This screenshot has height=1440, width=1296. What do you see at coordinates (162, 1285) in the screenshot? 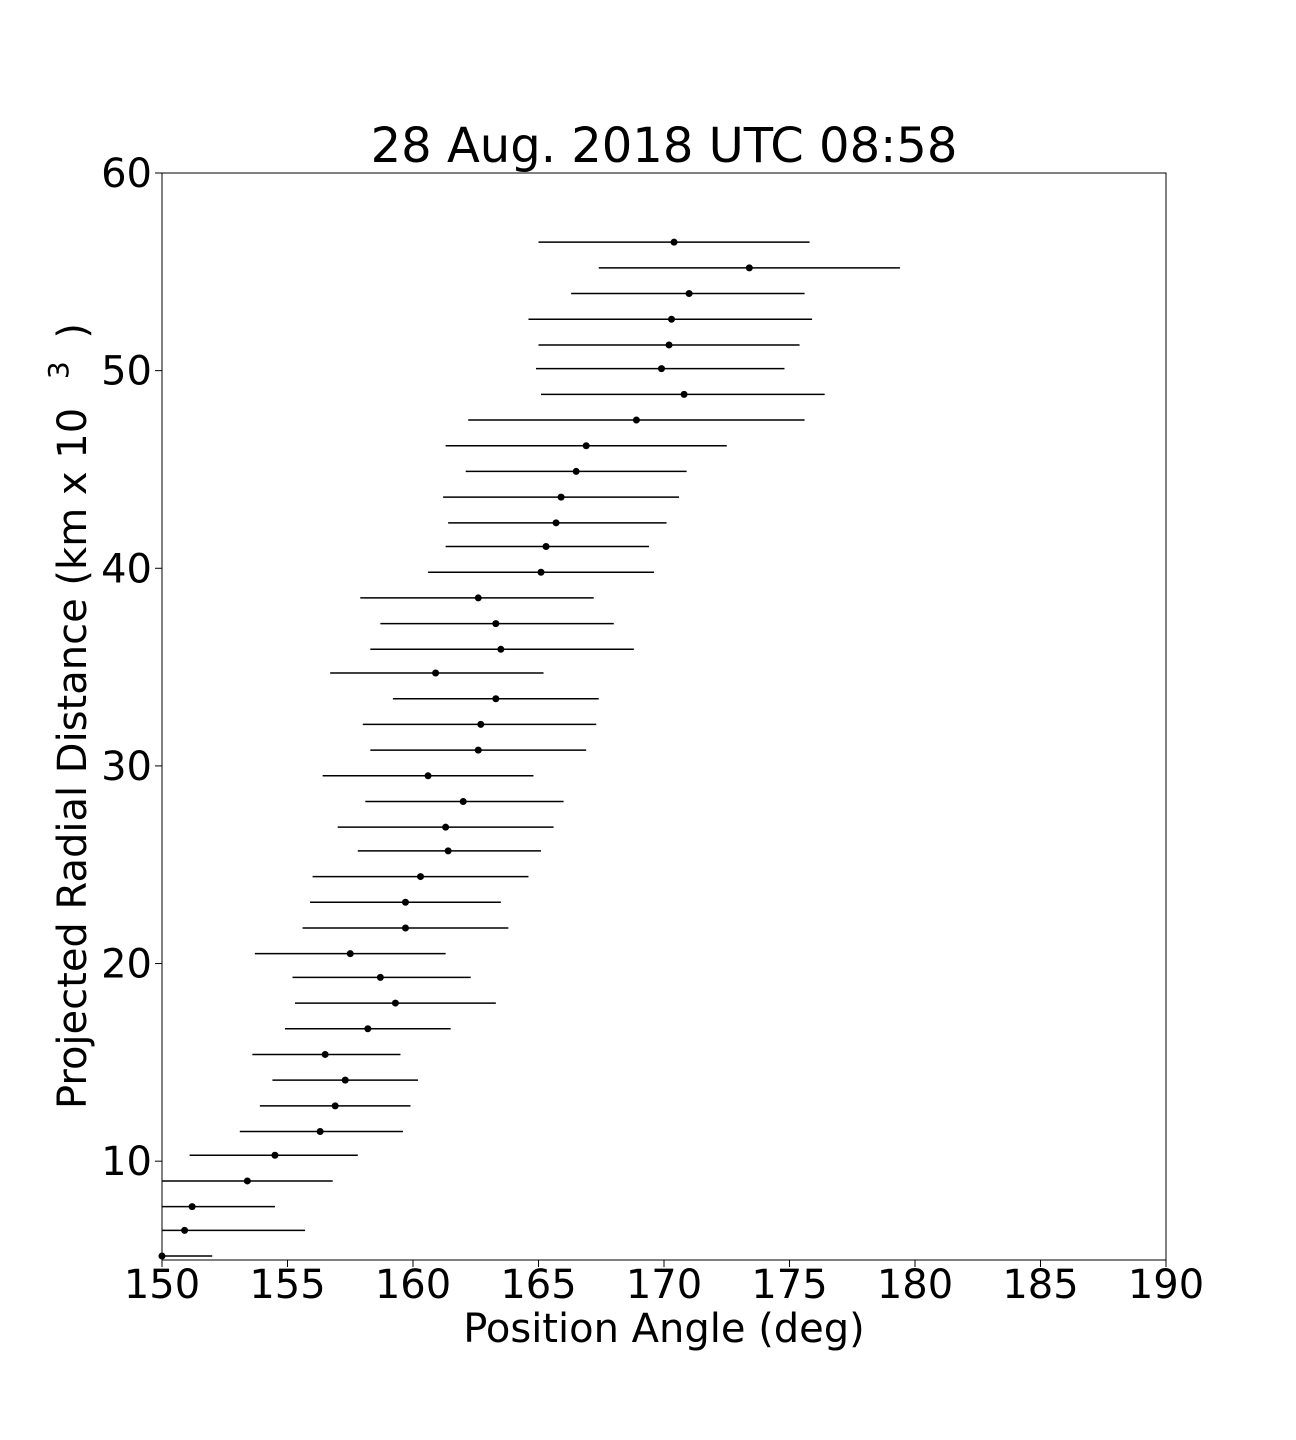
I see `x-tick-label: 150` at bounding box center [162, 1285].